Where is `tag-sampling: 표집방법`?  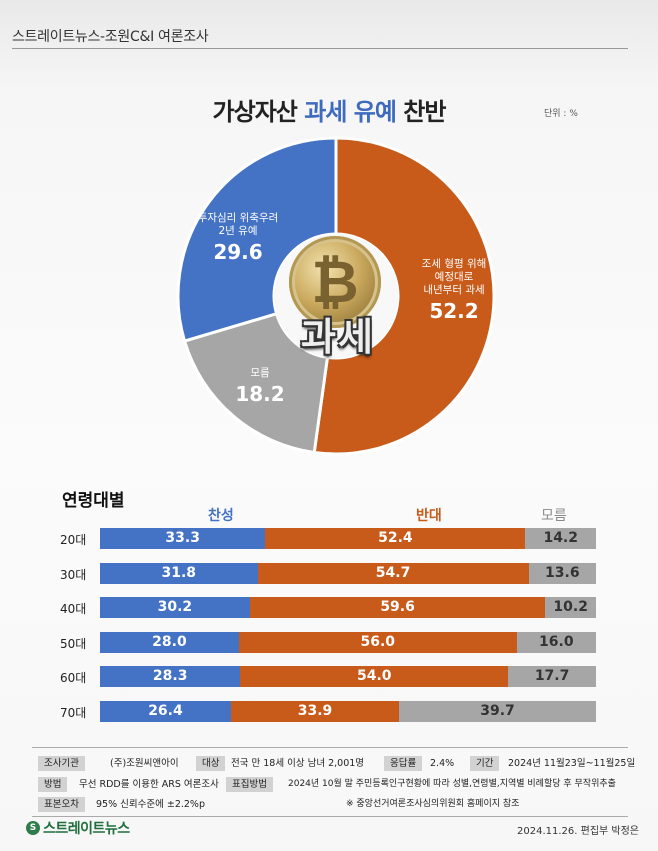
tag-sampling: 표집방법 is located at coordinates (249, 784).